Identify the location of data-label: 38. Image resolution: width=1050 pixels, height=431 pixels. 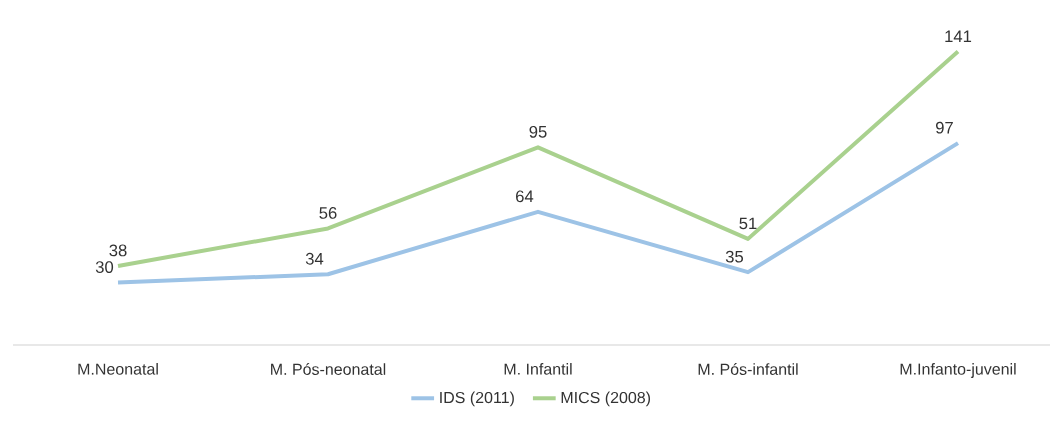
(118, 250).